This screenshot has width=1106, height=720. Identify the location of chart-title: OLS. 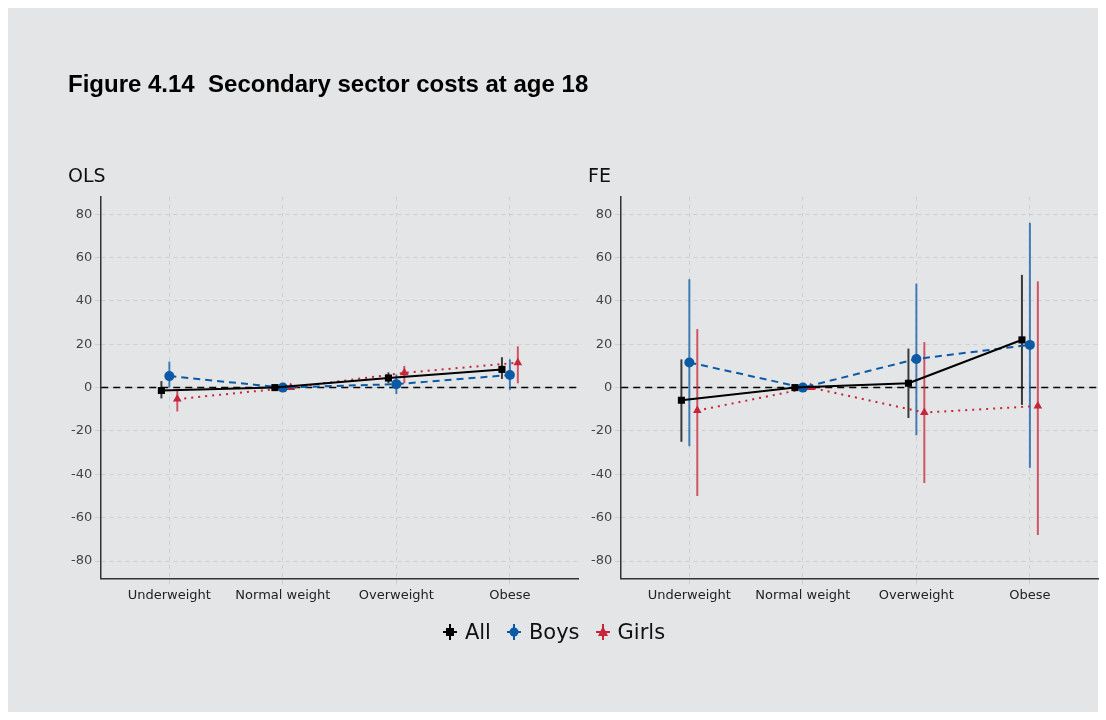
(87, 175).